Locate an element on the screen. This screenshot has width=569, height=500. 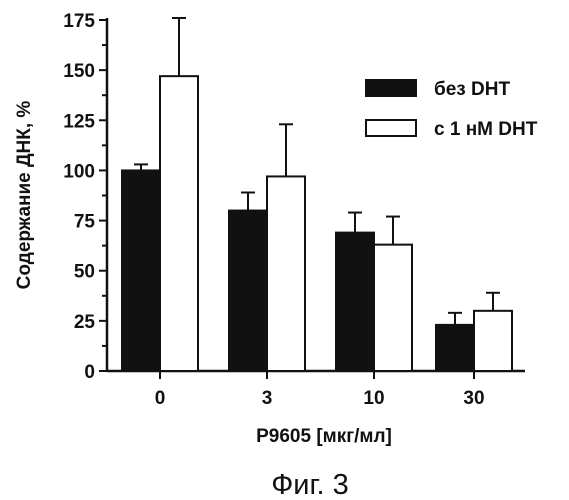
y-tick-label: 125 is located at coordinates (79, 121).